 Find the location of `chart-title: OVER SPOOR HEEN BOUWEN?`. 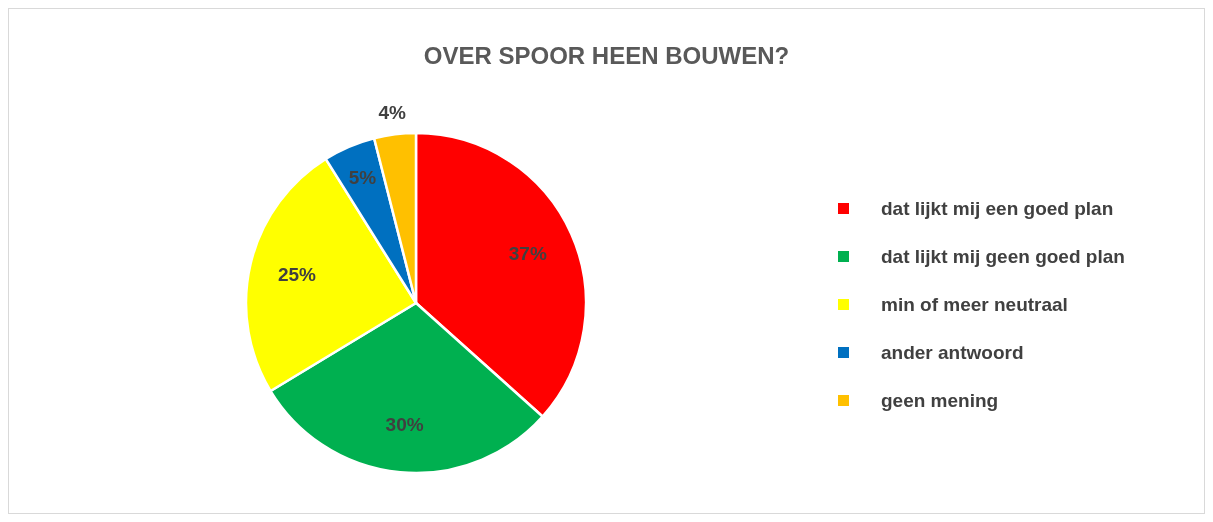

chart-title: OVER SPOOR HEEN BOUWEN? is located at coordinates (606, 55).